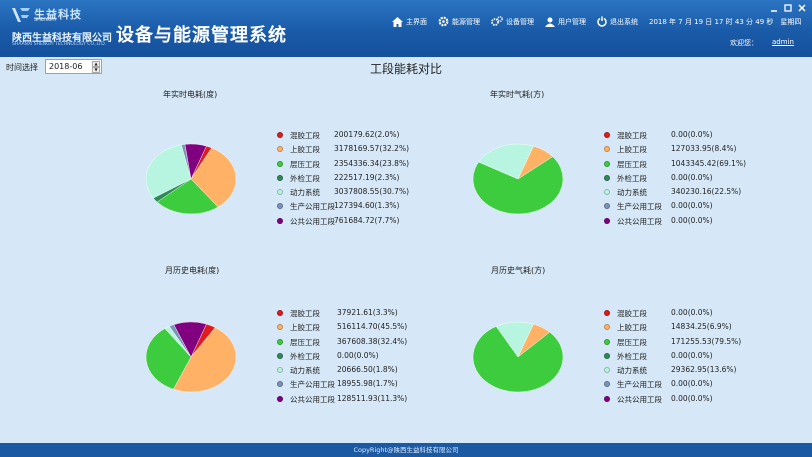  Describe the element at coordinates (520, 21) in the screenshot. I see `nav-equipment-label: 设备管理` at that location.